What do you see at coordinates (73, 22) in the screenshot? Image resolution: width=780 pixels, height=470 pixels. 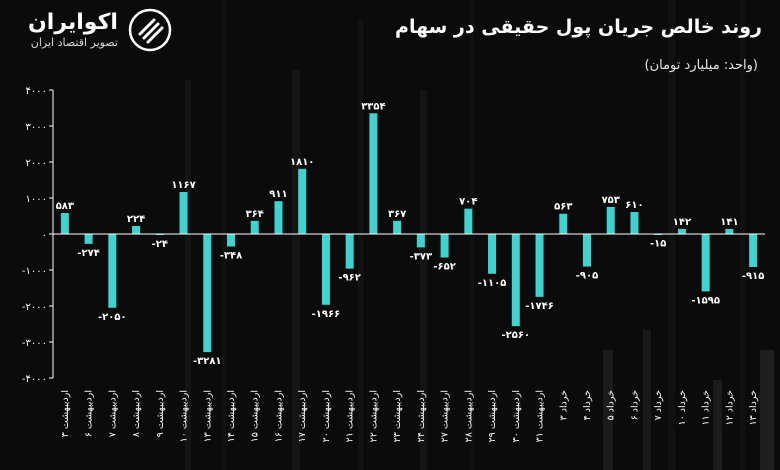 I see `brand-name: اکوایران` at bounding box center [73, 22].